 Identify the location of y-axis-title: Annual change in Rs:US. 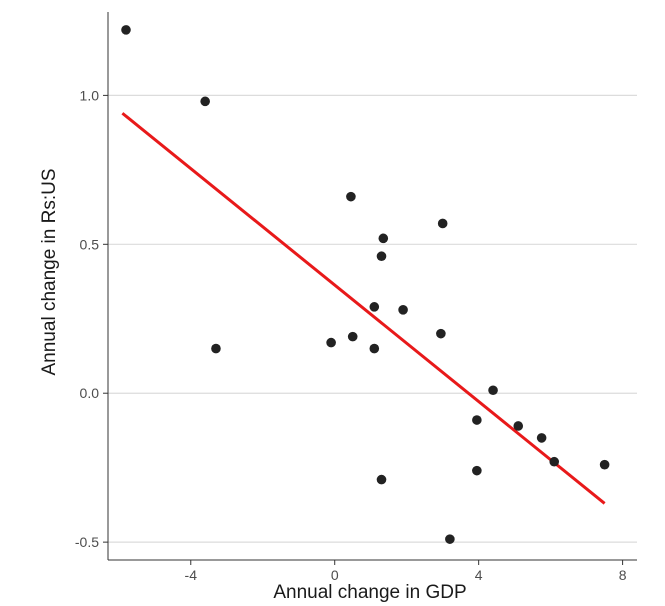
(49, 271).